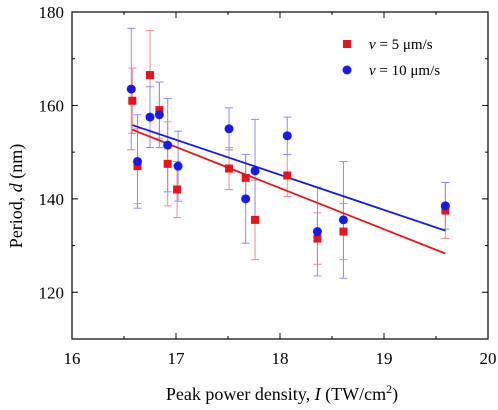  Describe the element at coordinates (401, 45) in the screenshot. I see `legend-label-series-1: v = 5 μm/s` at that location.